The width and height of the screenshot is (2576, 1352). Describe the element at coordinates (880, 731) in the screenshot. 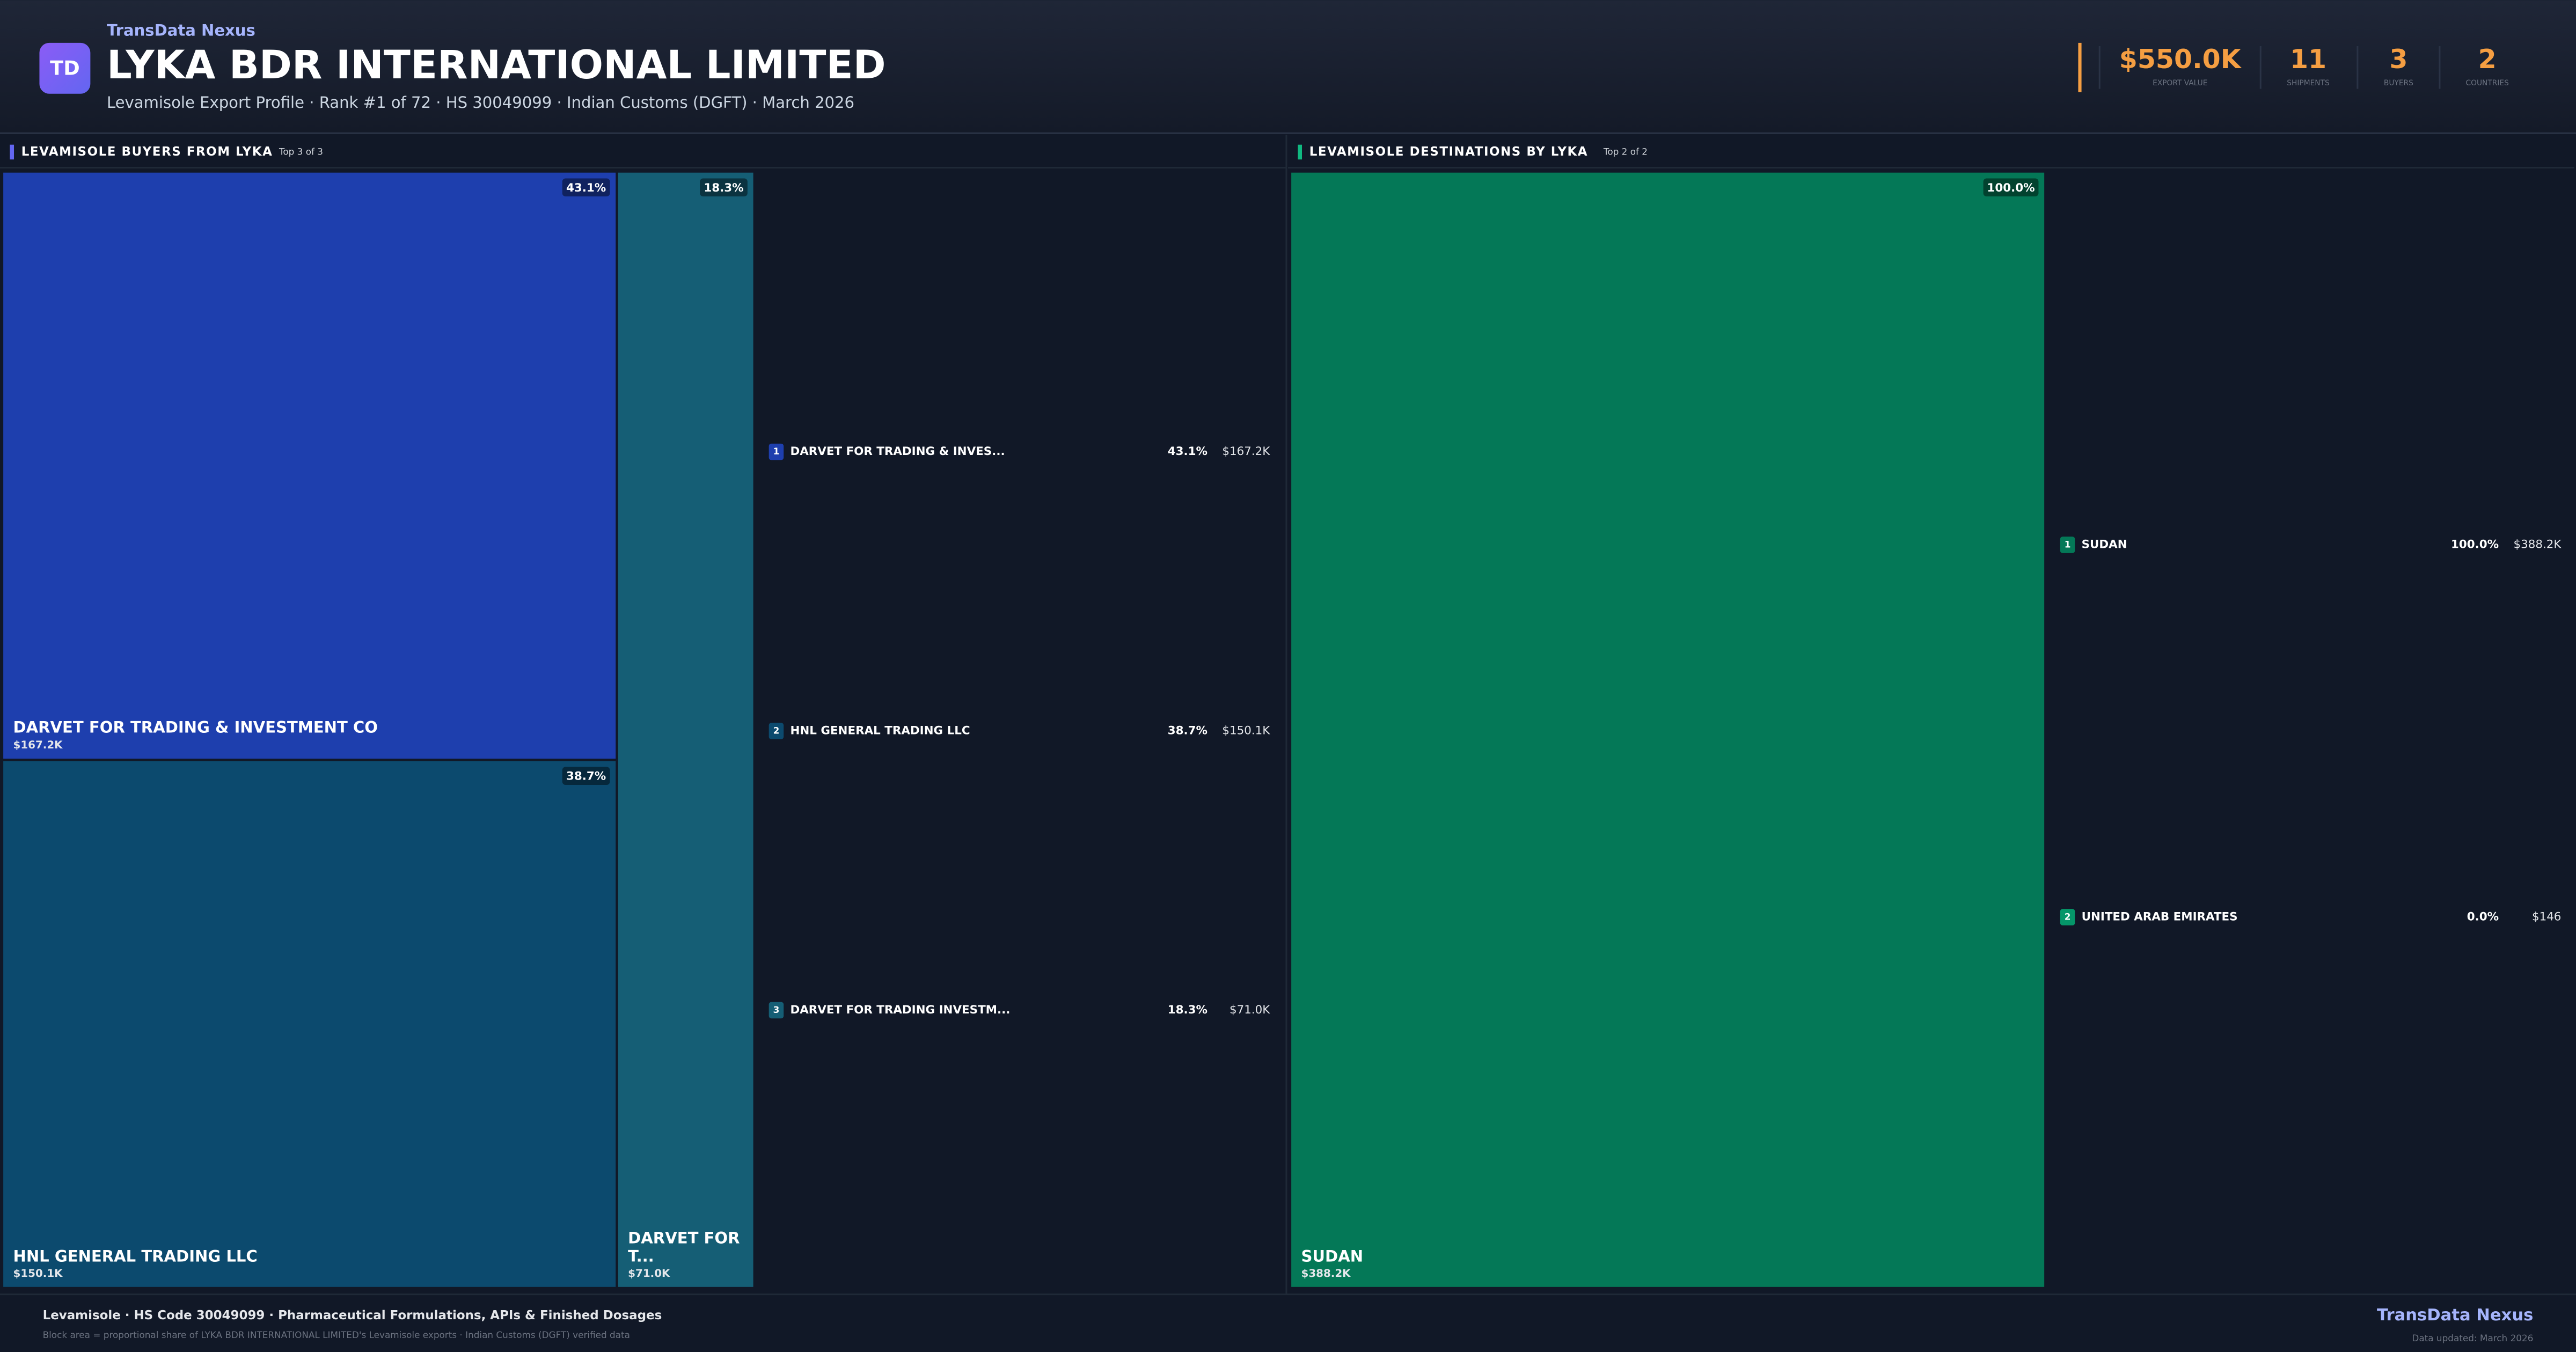

I see `list-name: HNL GENERAL TRADING LLC` at that location.